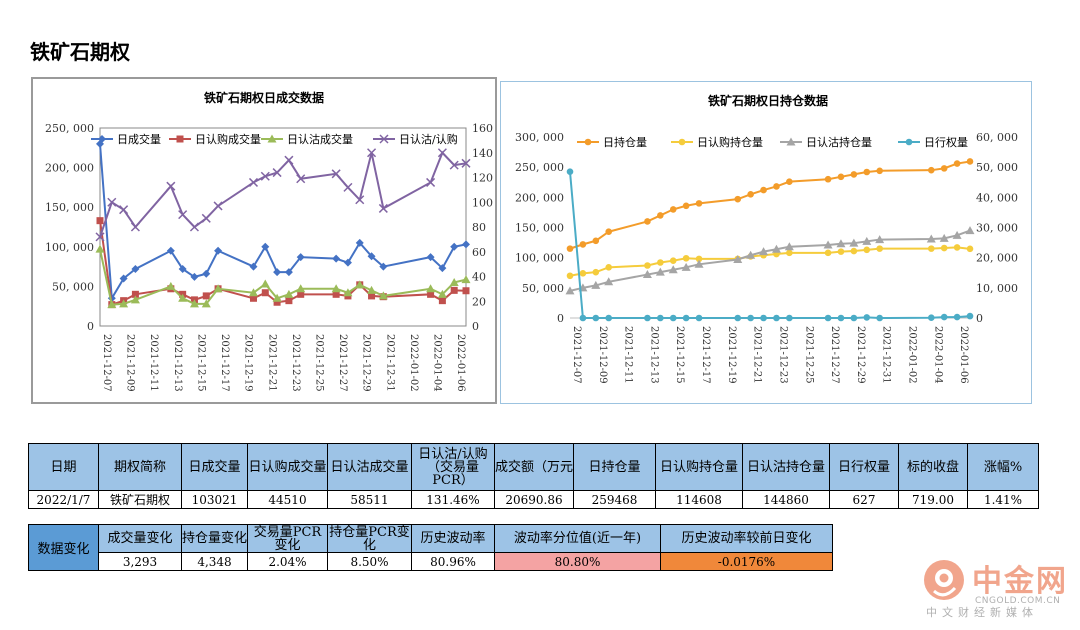  Describe the element at coordinates (946, 142) in the screenshot. I see `legend-label: 日行权量` at that location.